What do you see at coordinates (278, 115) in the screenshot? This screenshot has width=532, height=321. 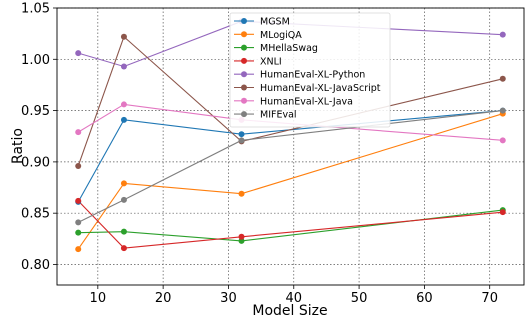 I see `legend-label: MIFEval` at bounding box center [278, 115].